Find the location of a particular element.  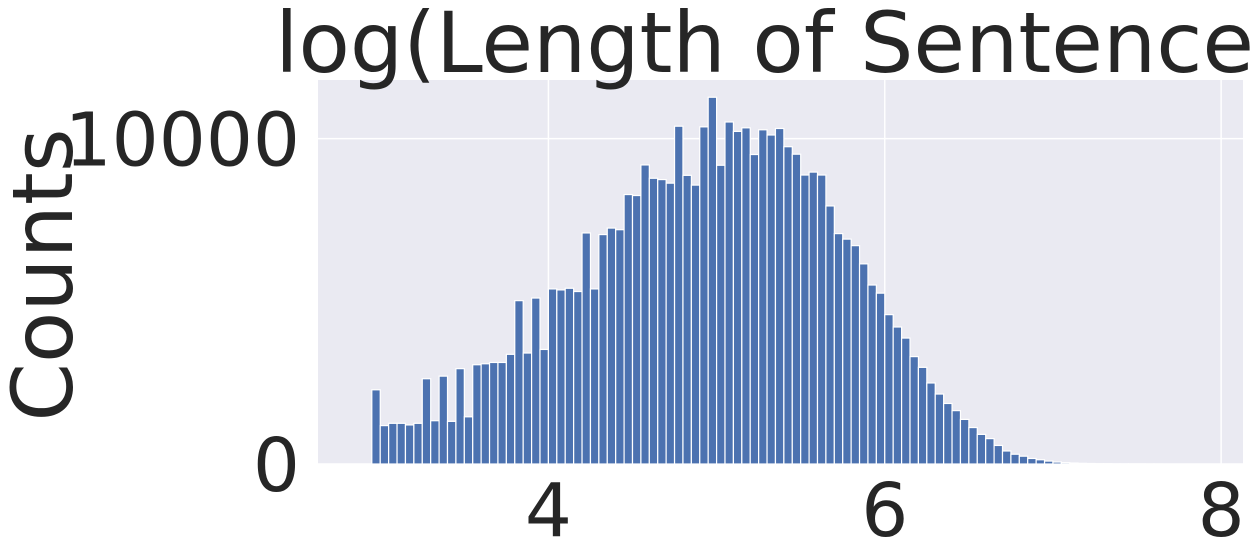

y-axis-ticks: 0 10000 is located at coordinates (182, 303).